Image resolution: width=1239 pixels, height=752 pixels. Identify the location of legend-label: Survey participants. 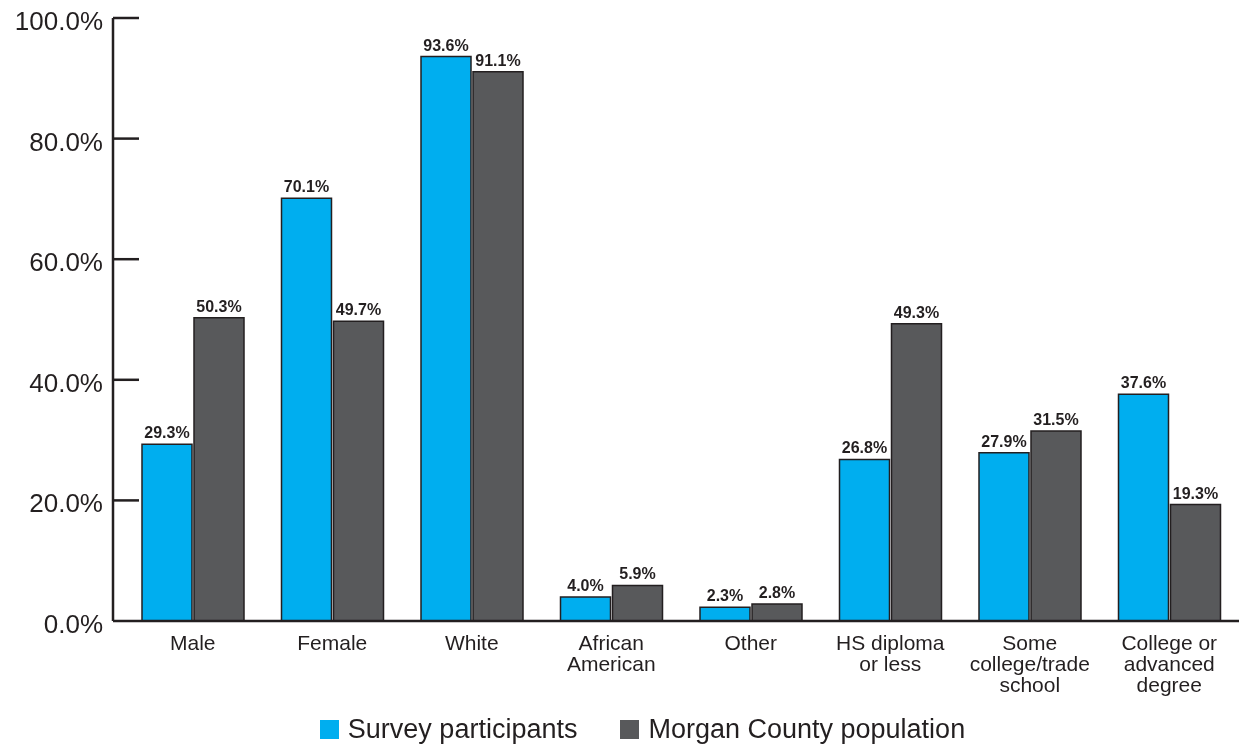
(462, 729).